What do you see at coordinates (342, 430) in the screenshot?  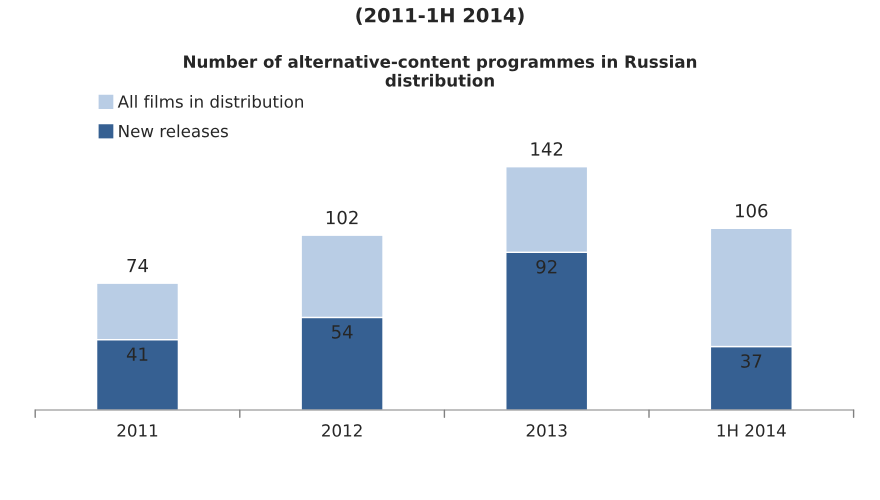 I see `x-tick-label: 2012` at bounding box center [342, 430].